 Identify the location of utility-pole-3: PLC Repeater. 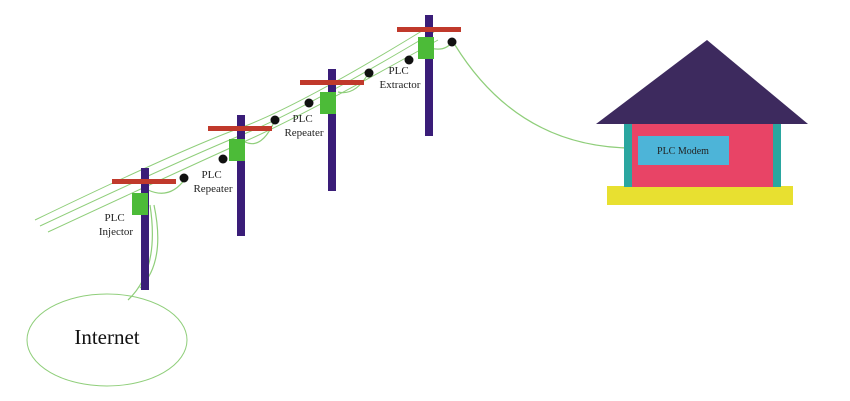
(329, 129).